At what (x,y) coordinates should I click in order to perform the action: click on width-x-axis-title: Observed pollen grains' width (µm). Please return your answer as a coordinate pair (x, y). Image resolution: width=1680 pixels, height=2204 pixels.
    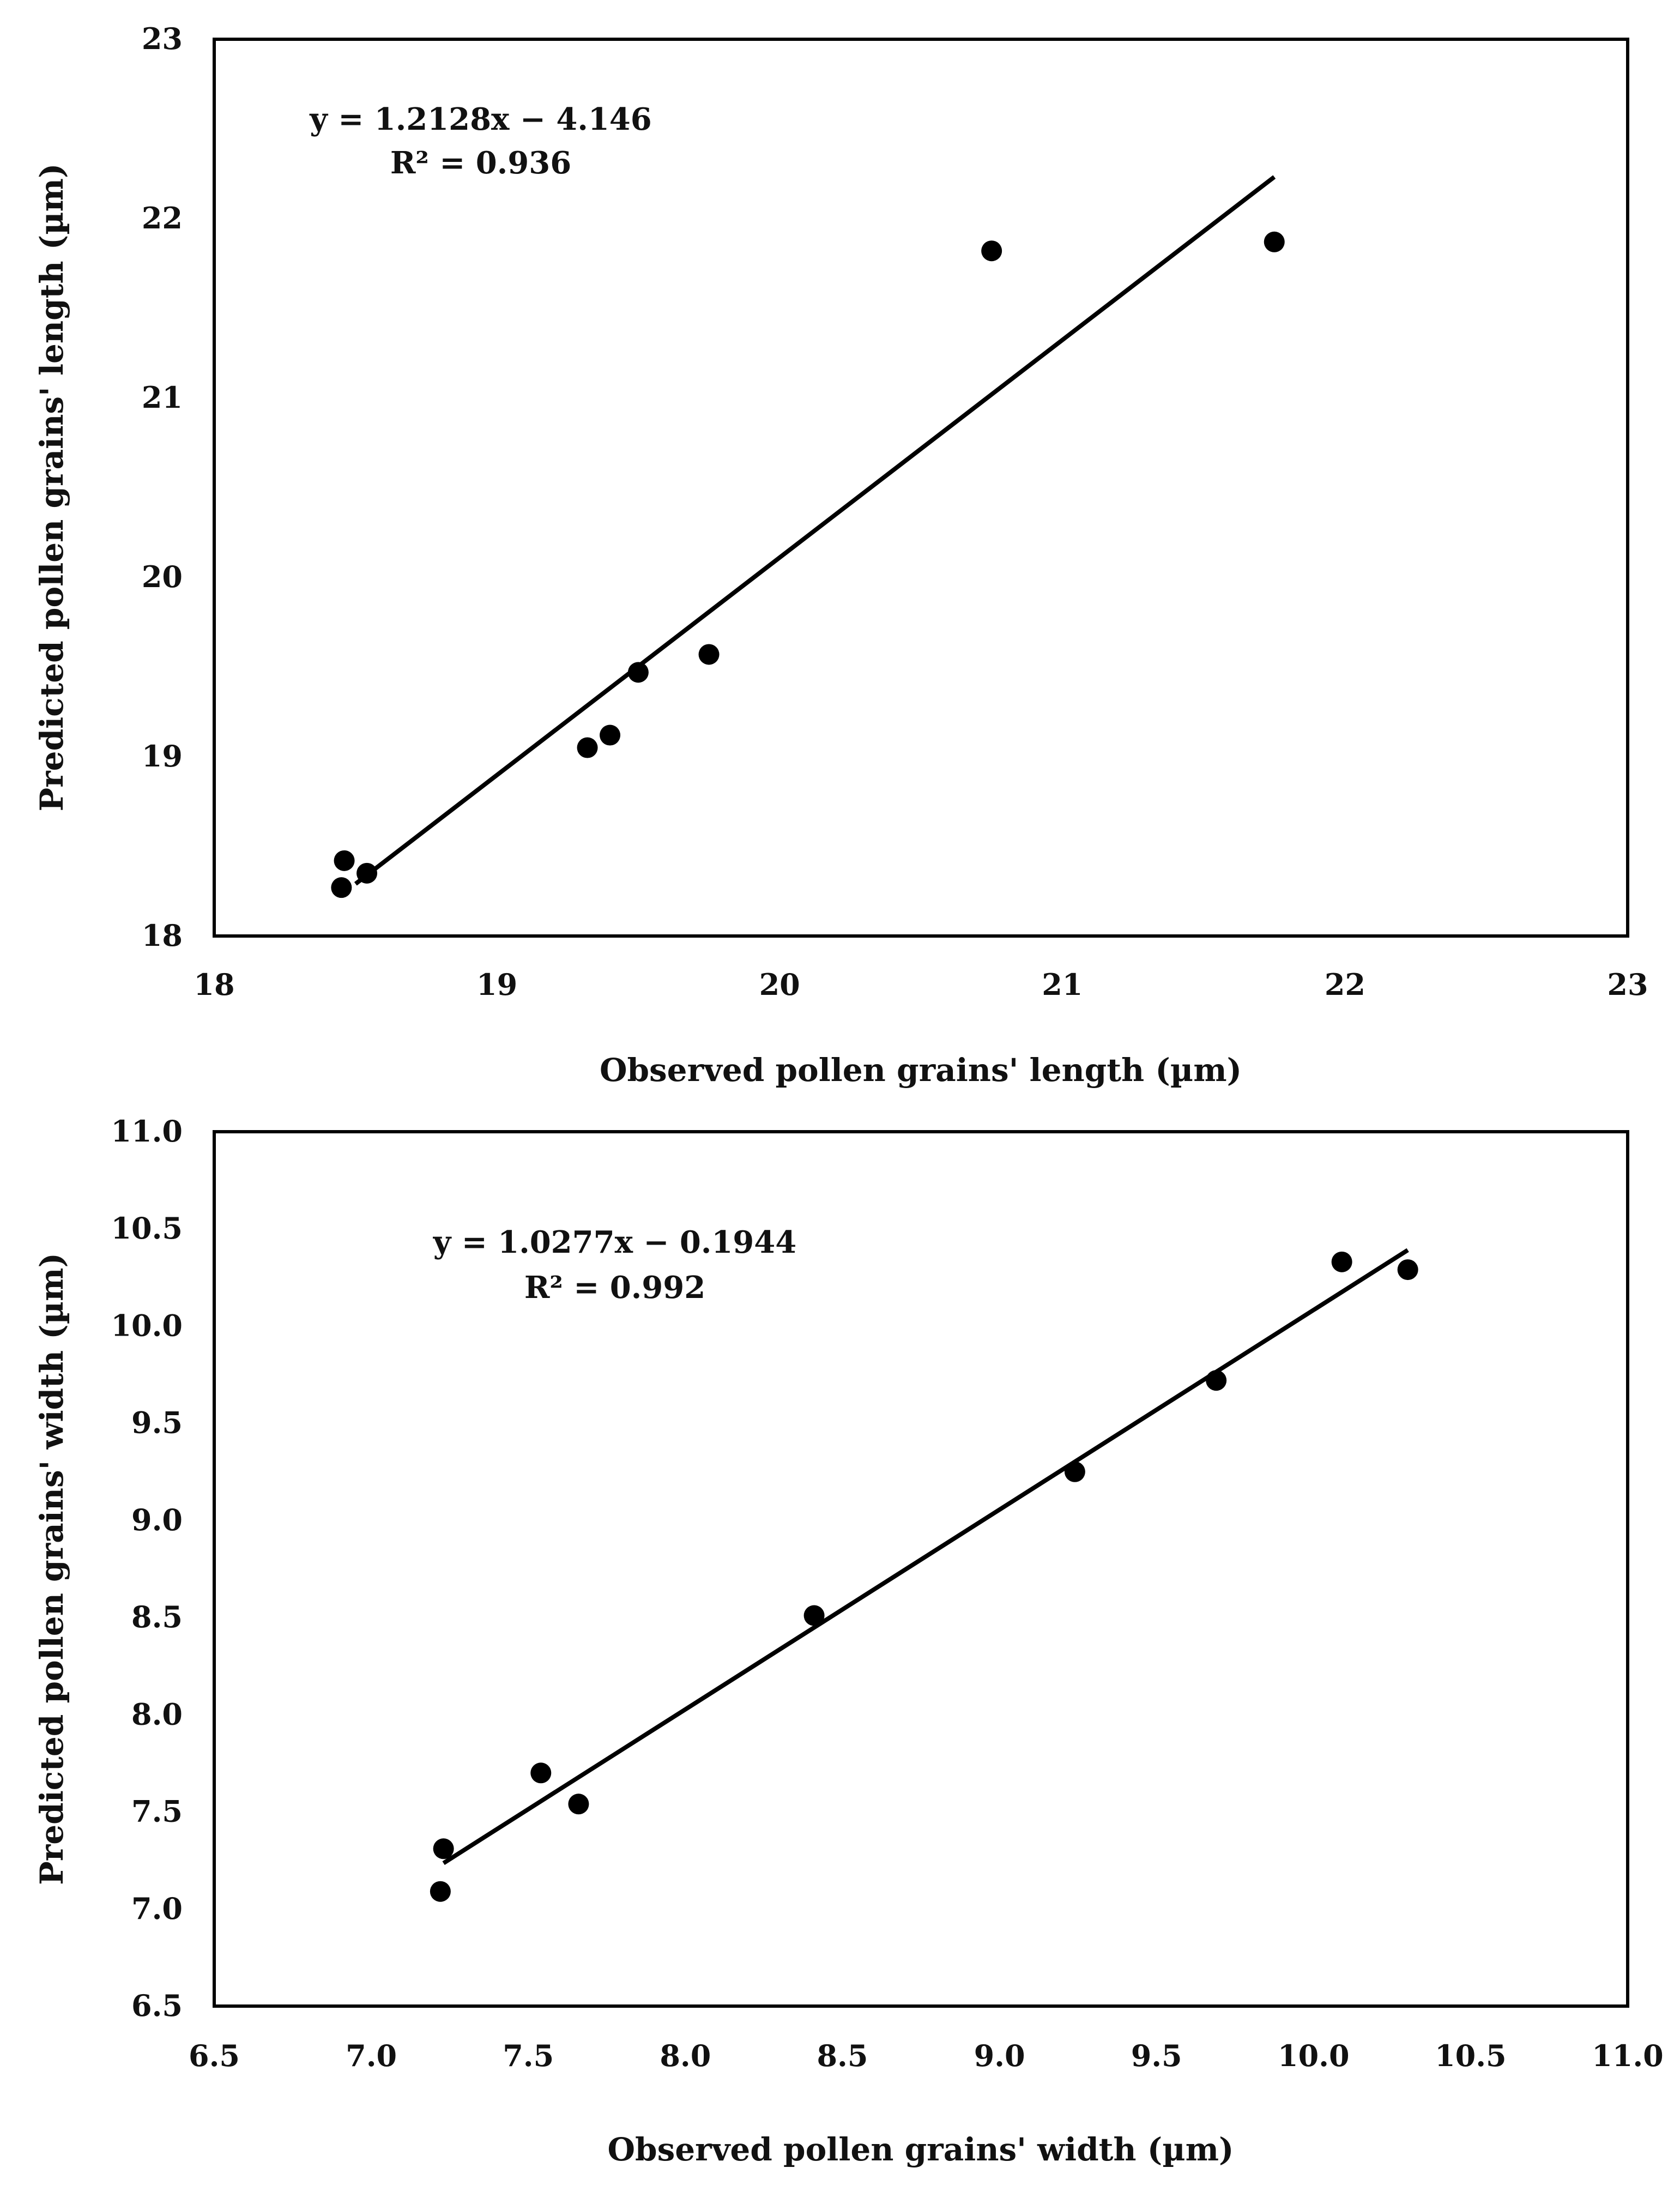
    Looking at the image, I should click on (921, 2149).